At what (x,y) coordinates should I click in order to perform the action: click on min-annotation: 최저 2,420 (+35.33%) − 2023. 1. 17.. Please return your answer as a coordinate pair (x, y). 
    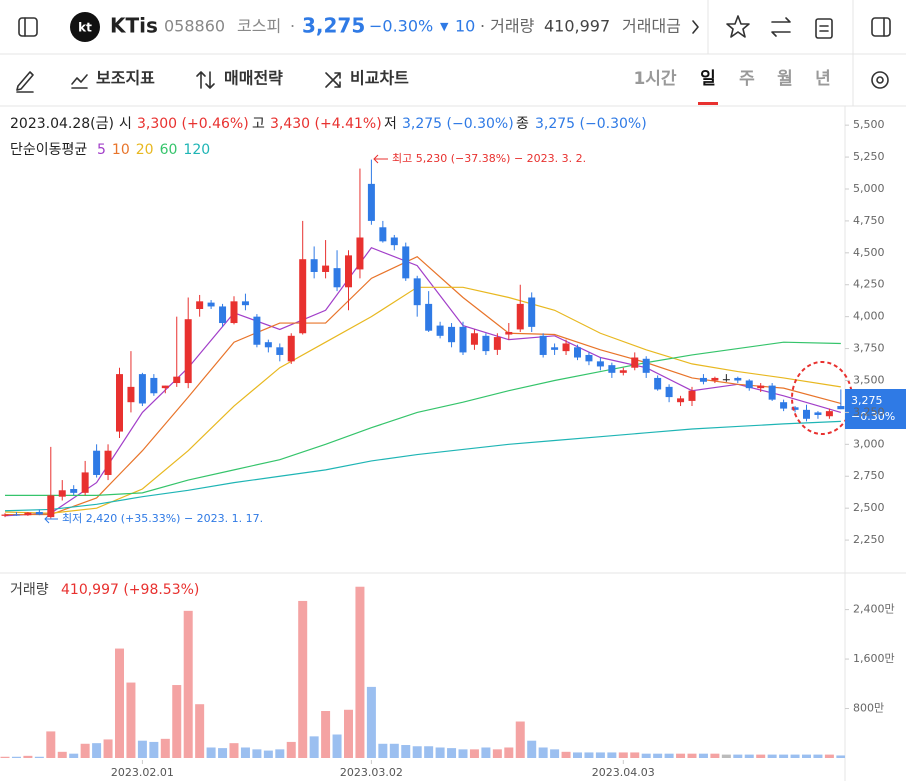
    Looking at the image, I should click on (162, 518).